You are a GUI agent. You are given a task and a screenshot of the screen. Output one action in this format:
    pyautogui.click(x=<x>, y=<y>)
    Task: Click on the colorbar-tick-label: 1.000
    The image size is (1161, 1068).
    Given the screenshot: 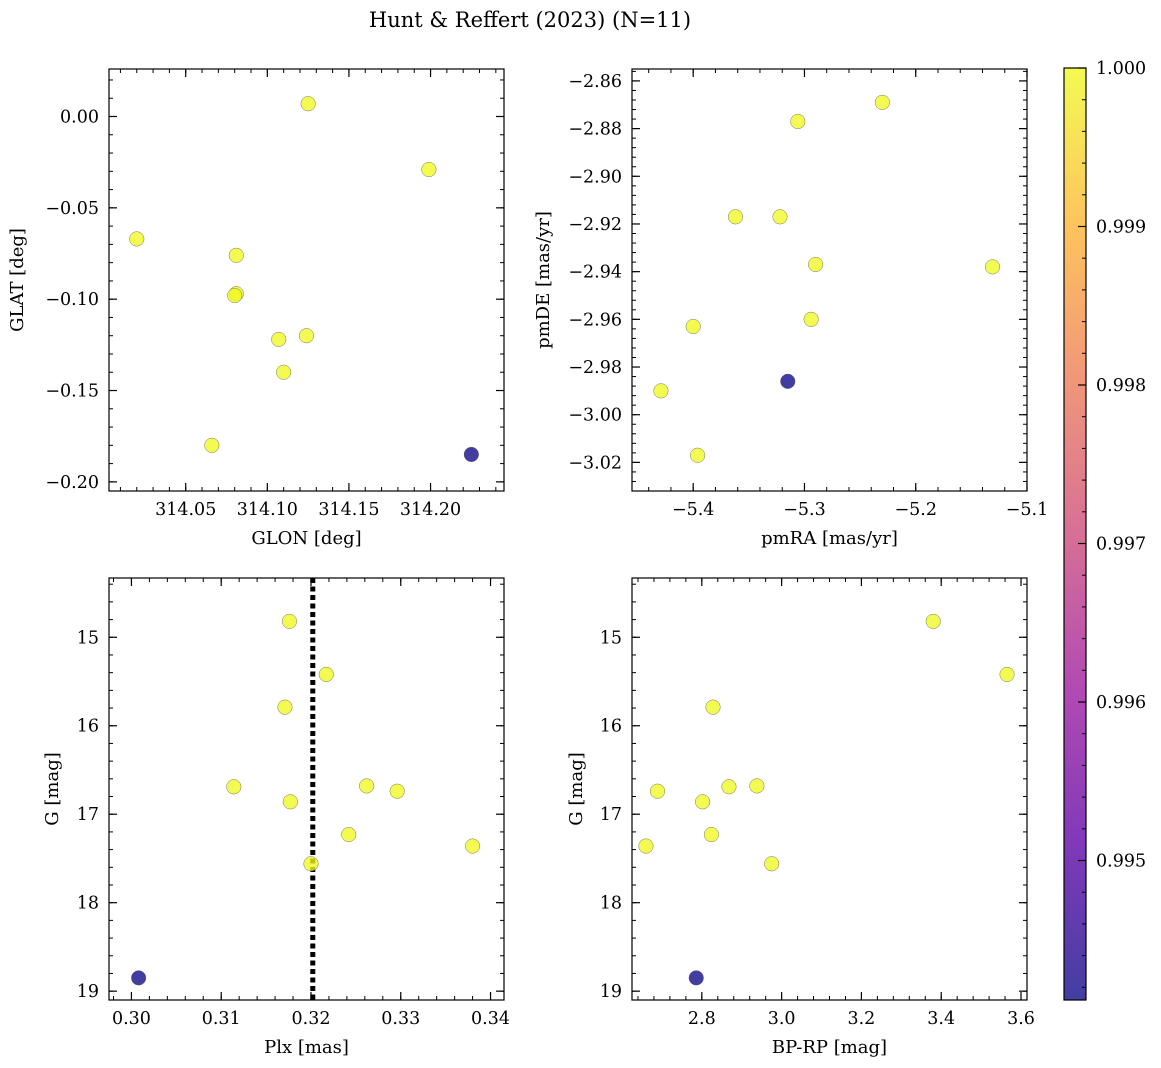 What is the action you would take?
    pyautogui.click(x=1121, y=69)
    